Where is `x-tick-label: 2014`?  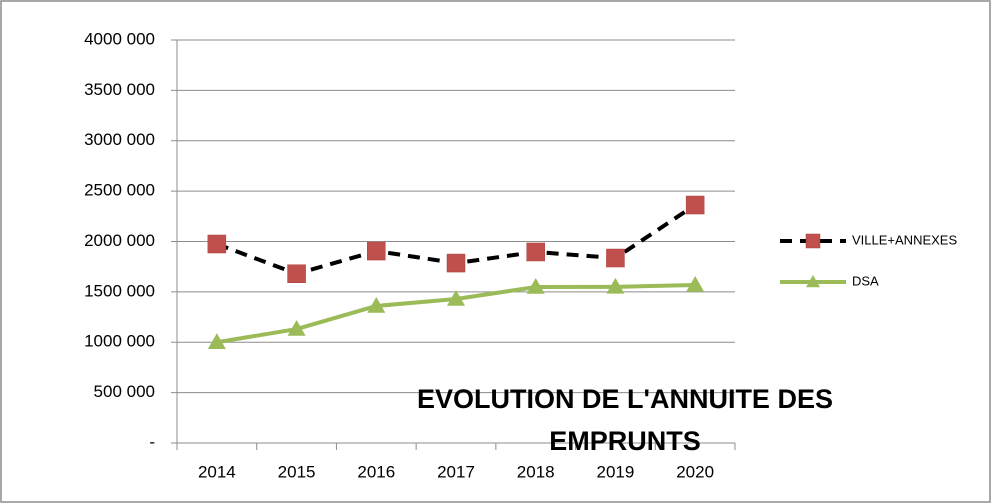
x-tick-label: 2014 is located at coordinates (217, 471).